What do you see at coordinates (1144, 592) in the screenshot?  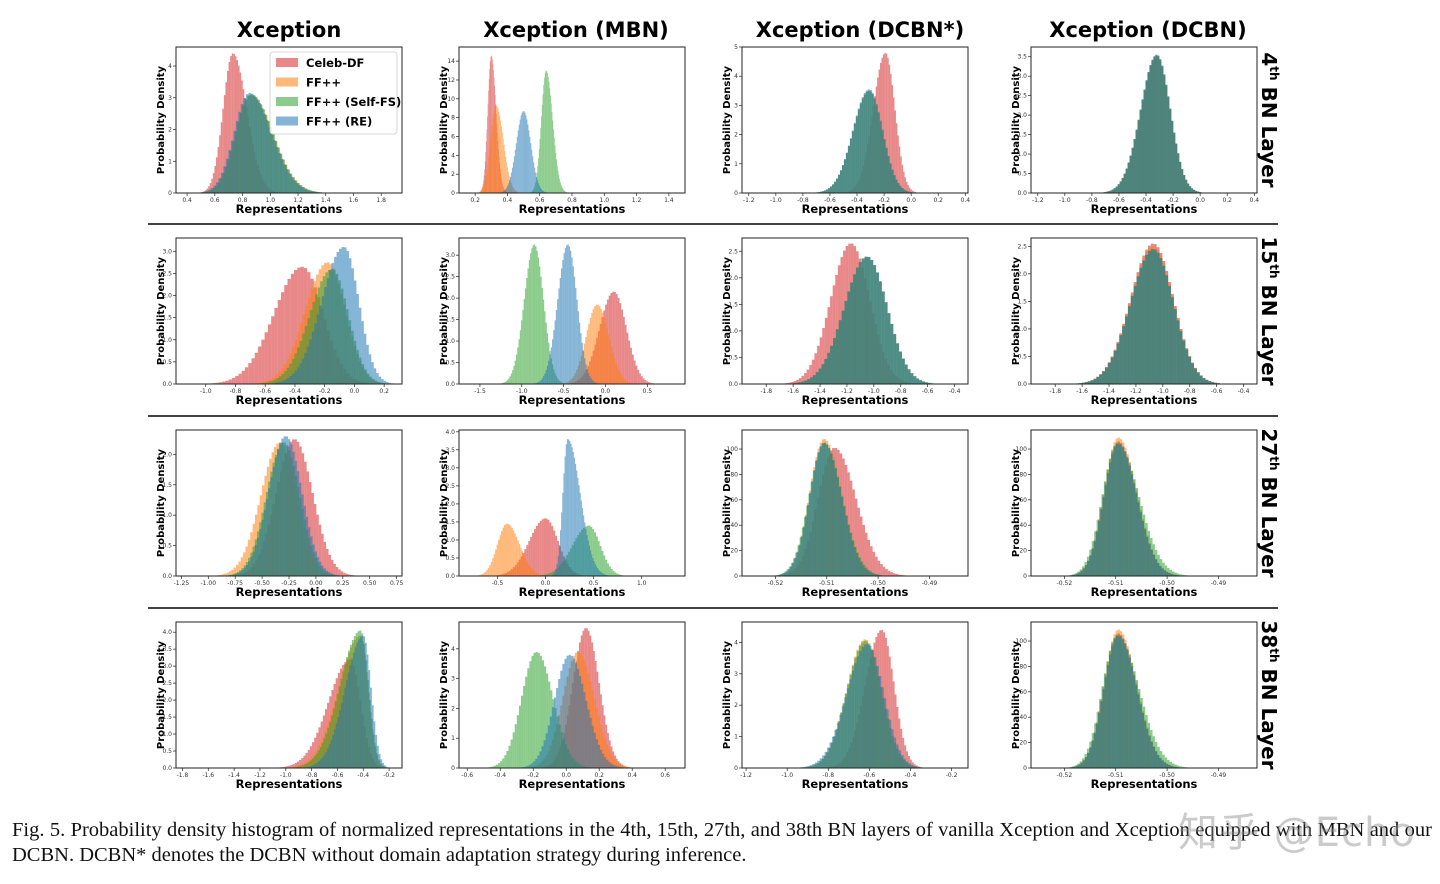 I see `x-axis-label: Representations` at bounding box center [1144, 592].